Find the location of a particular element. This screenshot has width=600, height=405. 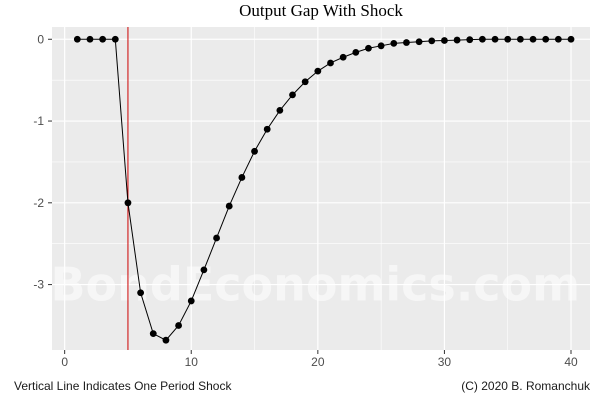

caption-left: Vertical Line Indicates One Period Shock is located at coordinates (123, 386).